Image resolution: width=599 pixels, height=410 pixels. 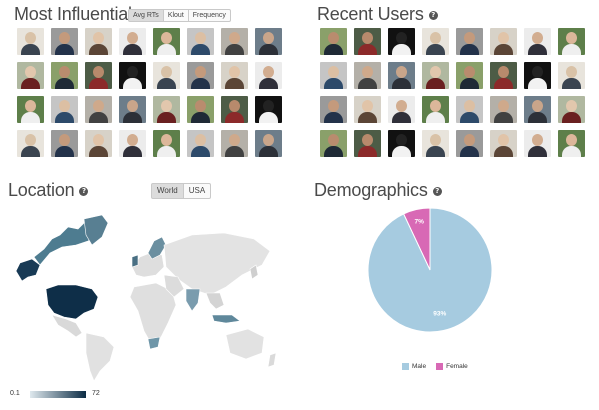 I want to click on map-region-greenland, so click(x=96, y=230).